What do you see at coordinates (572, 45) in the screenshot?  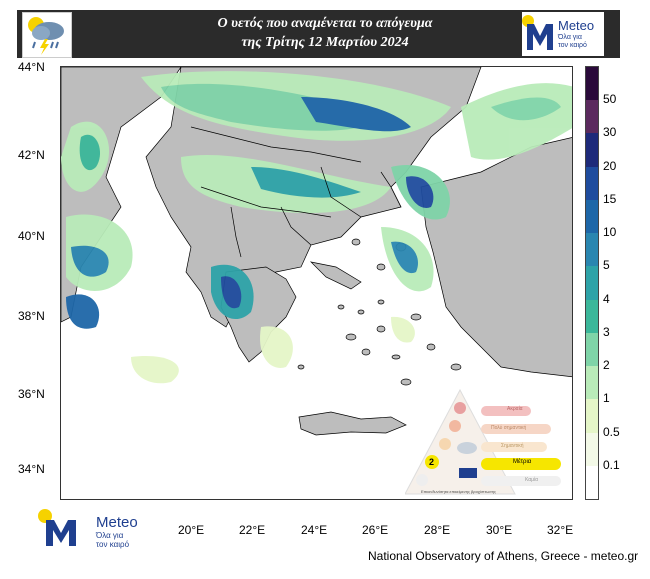 I see `brand-tagline-top-2: τον καιρό` at bounding box center [572, 45].